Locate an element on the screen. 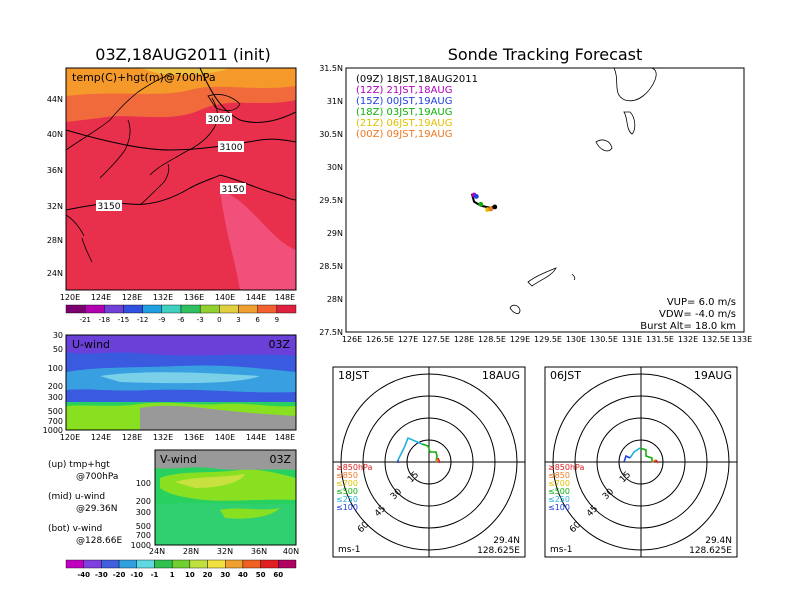 The height and width of the screenshot is (616, 792). hodo-date: 18AUG is located at coordinates (501, 375).